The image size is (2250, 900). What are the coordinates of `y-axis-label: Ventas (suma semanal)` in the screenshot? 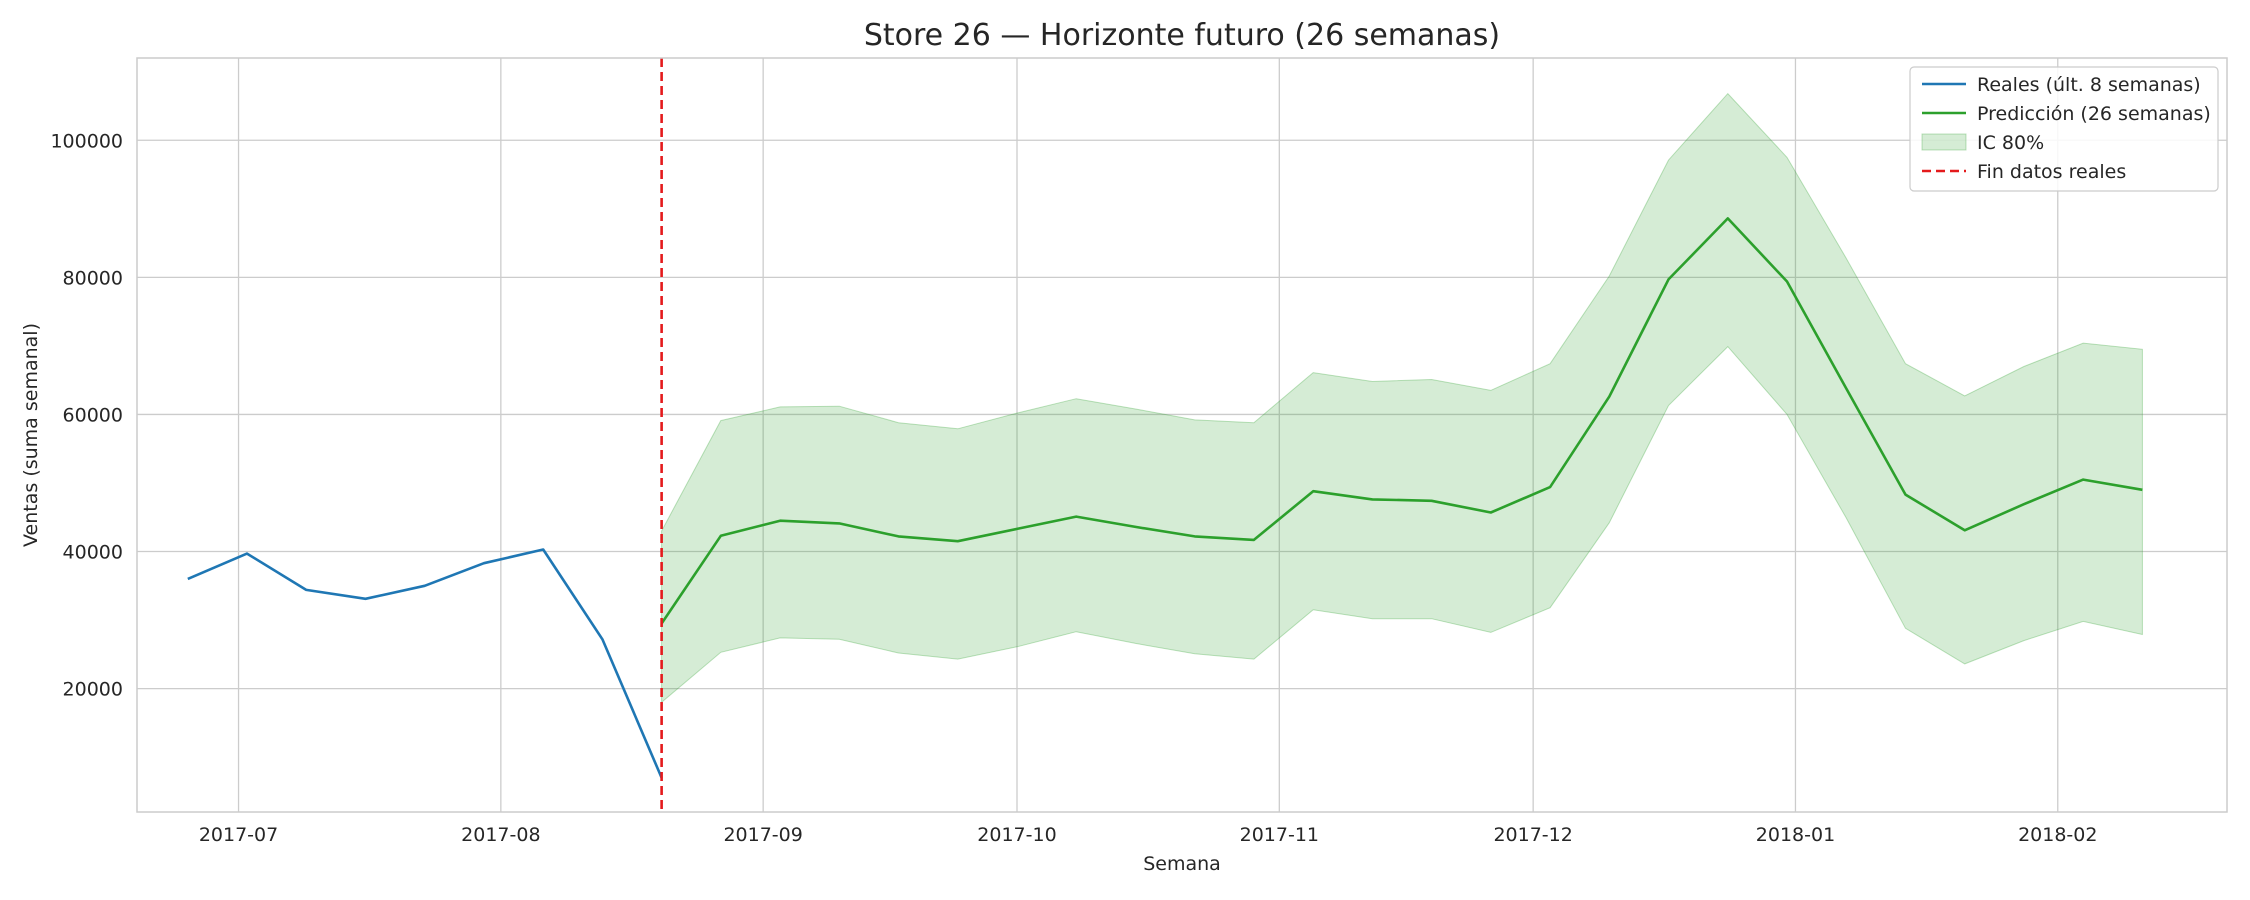 It's located at (31, 435).